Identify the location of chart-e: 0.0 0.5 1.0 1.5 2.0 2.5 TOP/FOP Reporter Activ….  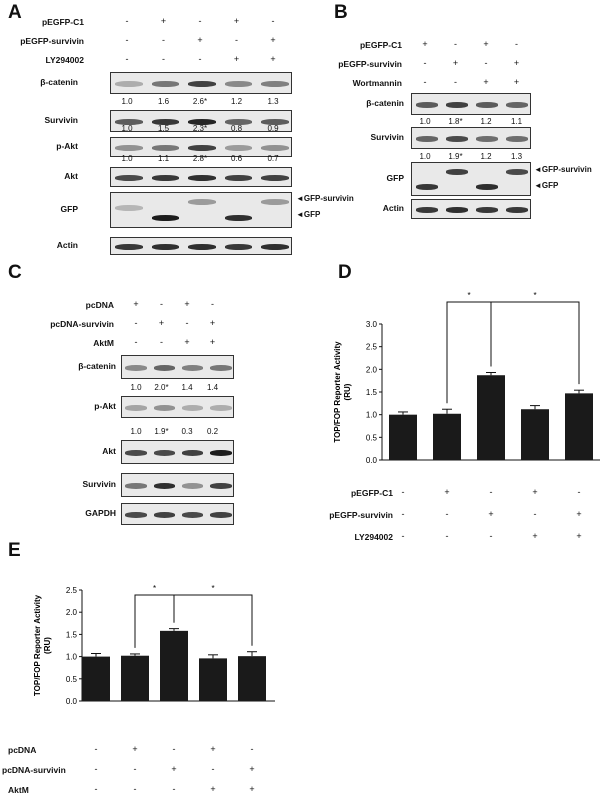
(154, 645).